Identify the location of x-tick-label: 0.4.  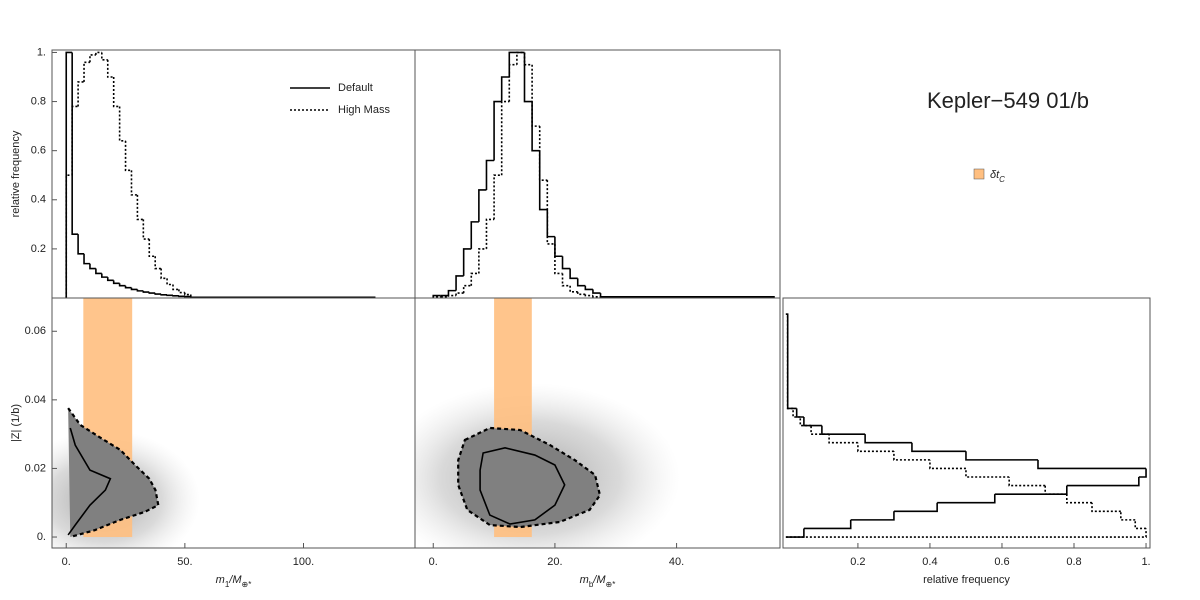
(929, 562).